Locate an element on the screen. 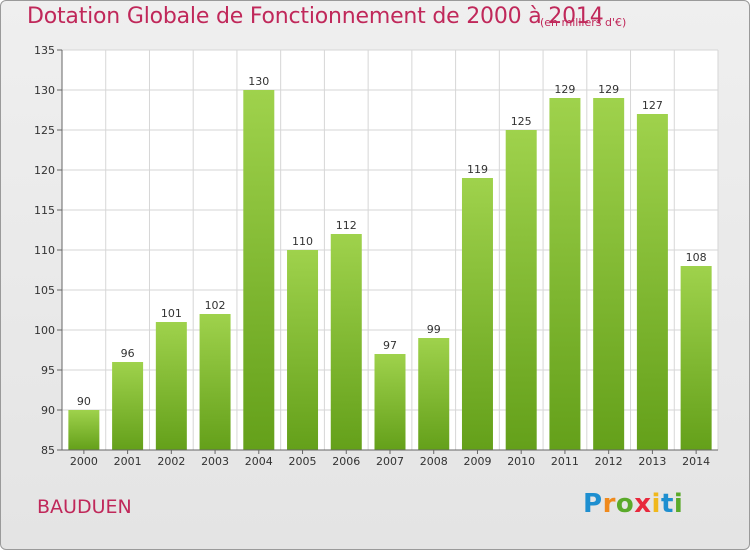 The height and width of the screenshot is (550, 750). y-tick-label: 90 is located at coordinates (48, 410).